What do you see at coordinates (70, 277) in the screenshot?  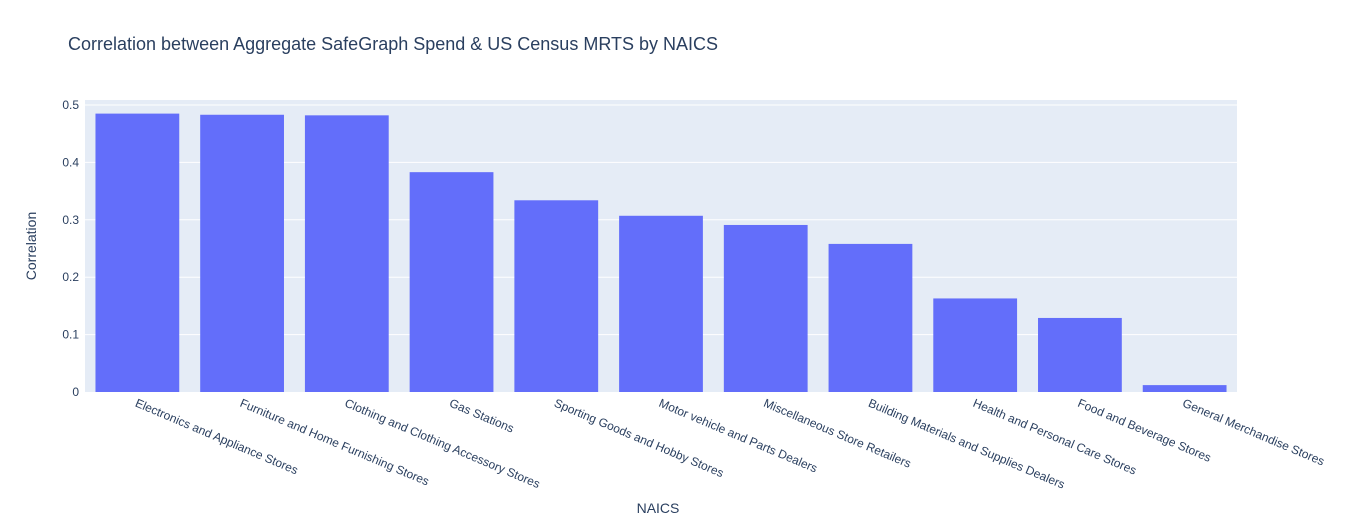 I see `y-tick-label: 0.2` at bounding box center [70, 277].